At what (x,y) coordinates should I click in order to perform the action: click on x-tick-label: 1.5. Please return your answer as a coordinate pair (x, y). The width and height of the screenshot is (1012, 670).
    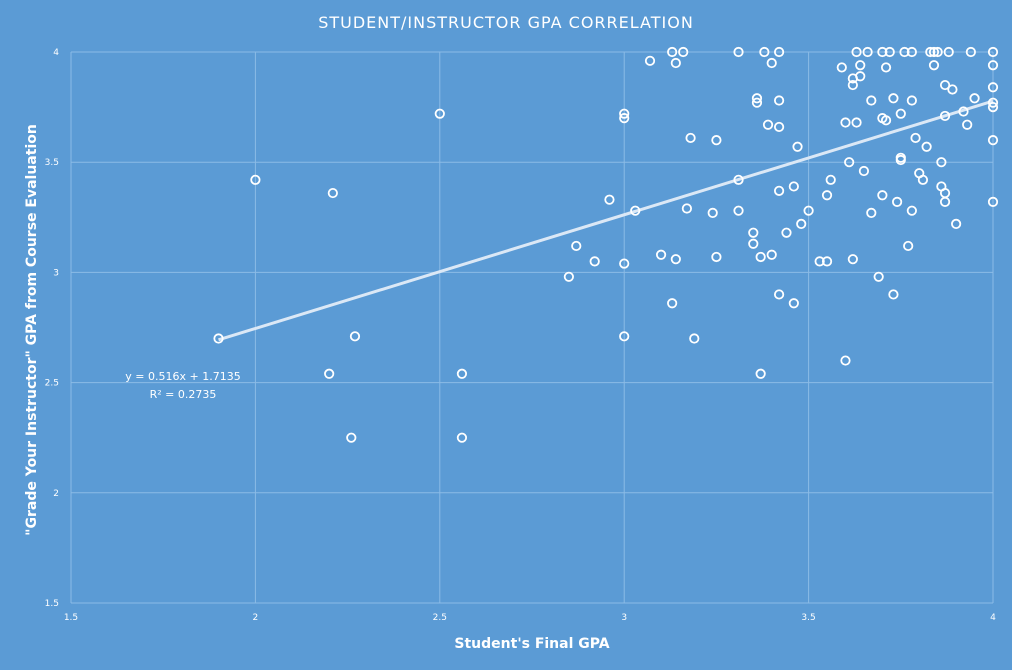
    Looking at the image, I should click on (71, 618).